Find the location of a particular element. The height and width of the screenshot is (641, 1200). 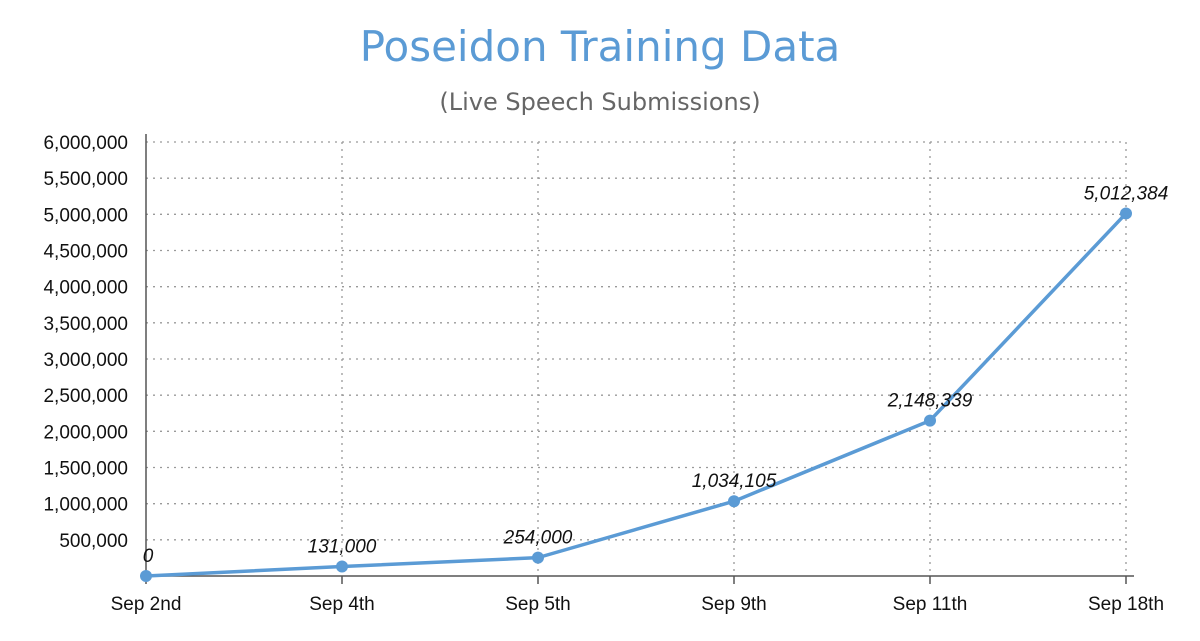

data-label: 5,012,384 is located at coordinates (1126, 193).